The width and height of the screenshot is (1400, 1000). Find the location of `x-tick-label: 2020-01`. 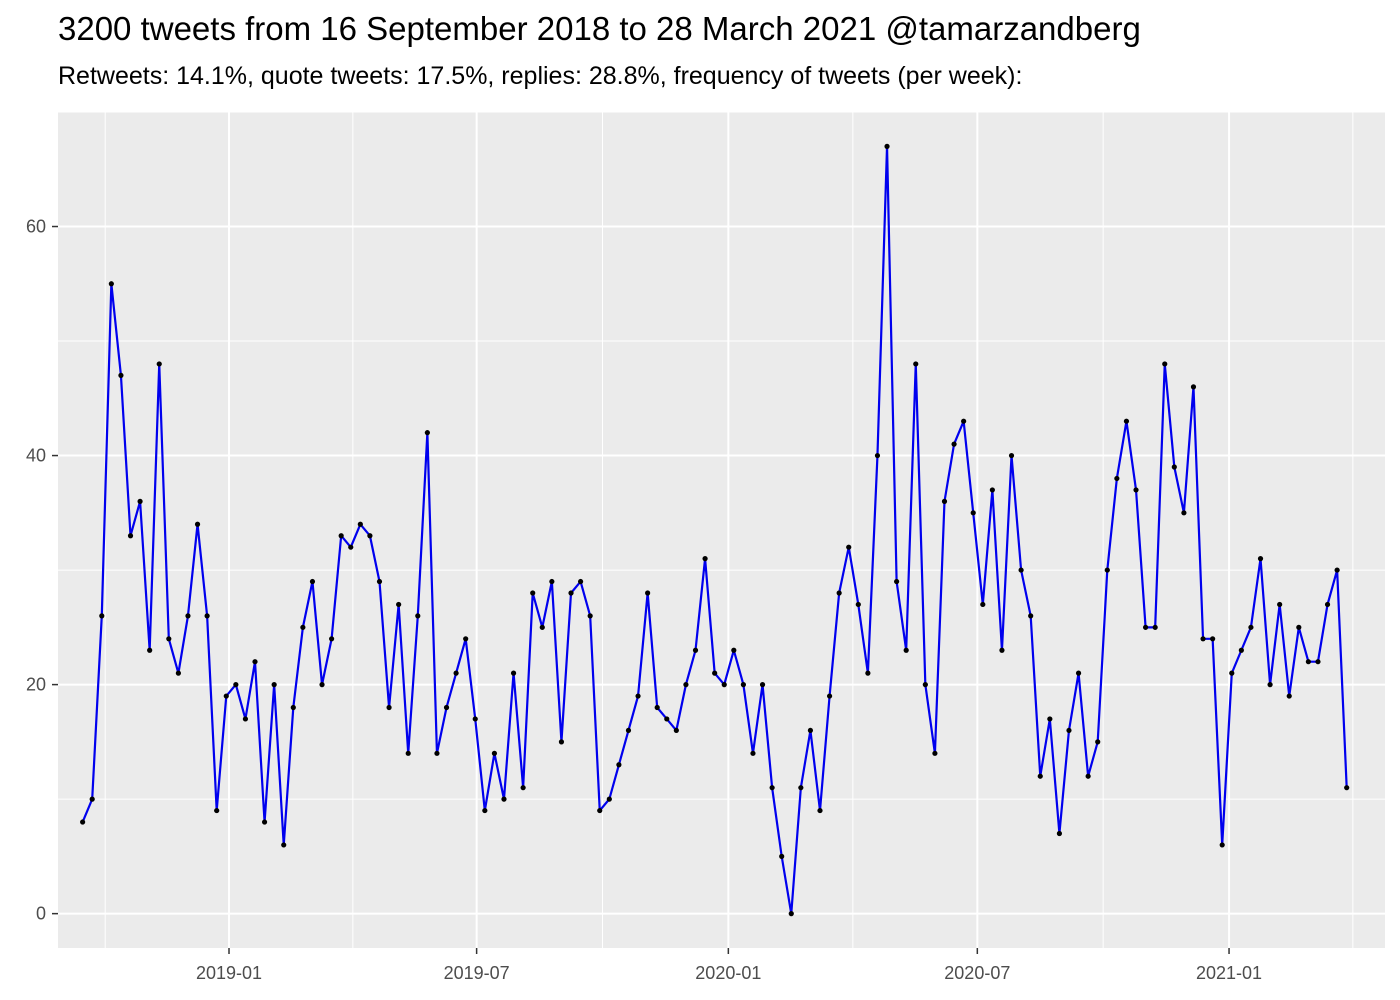

x-tick-label: 2020-01 is located at coordinates (728, 973).